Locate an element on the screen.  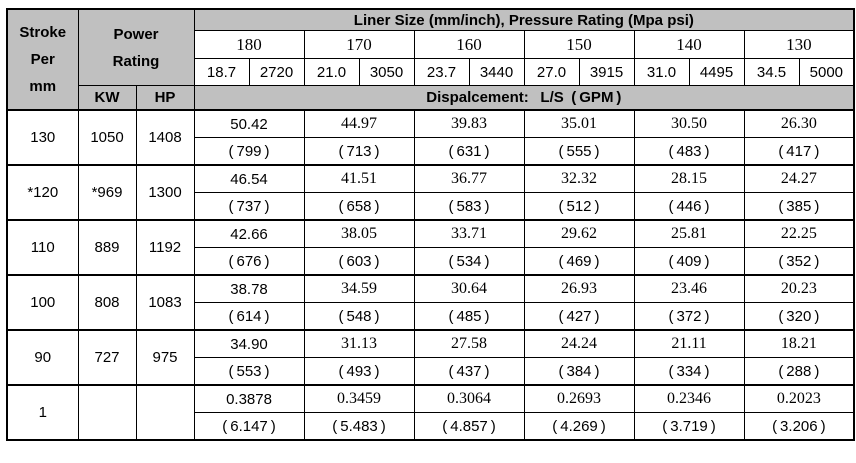
gpm-value: ( 320 ) is located at coordinates (799, 316).